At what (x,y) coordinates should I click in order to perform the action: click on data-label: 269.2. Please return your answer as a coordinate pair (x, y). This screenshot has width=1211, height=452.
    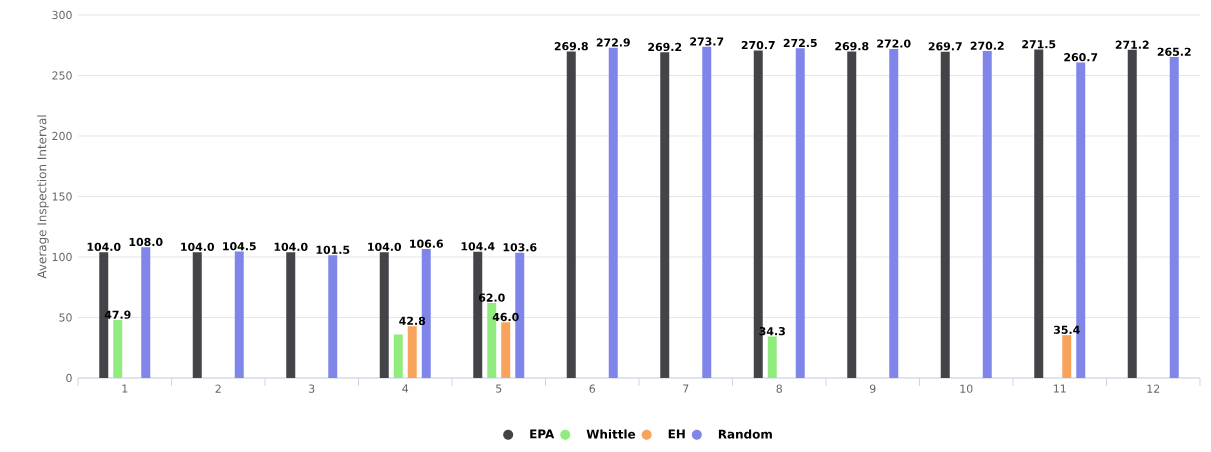
    Looking at the image, I should click on (665, 47).